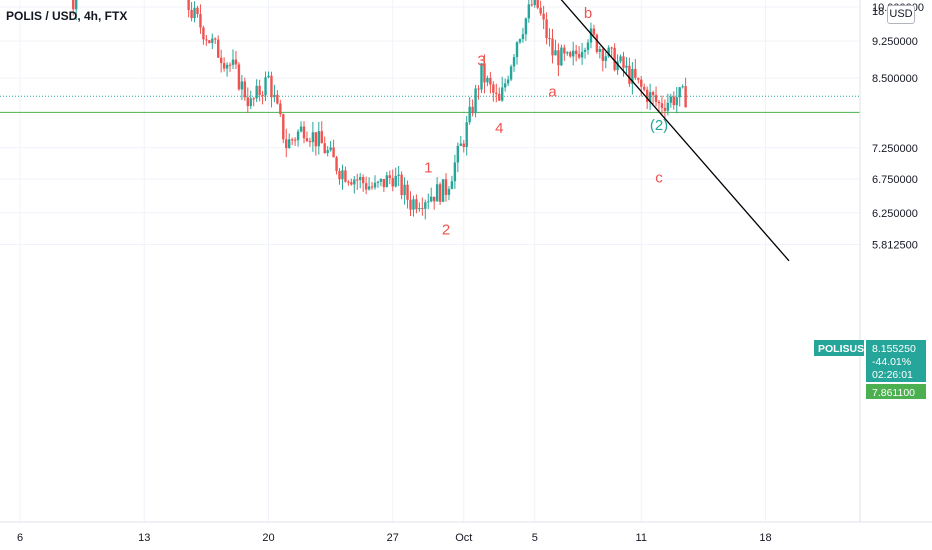 Image resolution: width=932 pixels, height=550 pixels. I want to click on chart-title: POLIS / USD, 4h, FTX, so click(66, 16).